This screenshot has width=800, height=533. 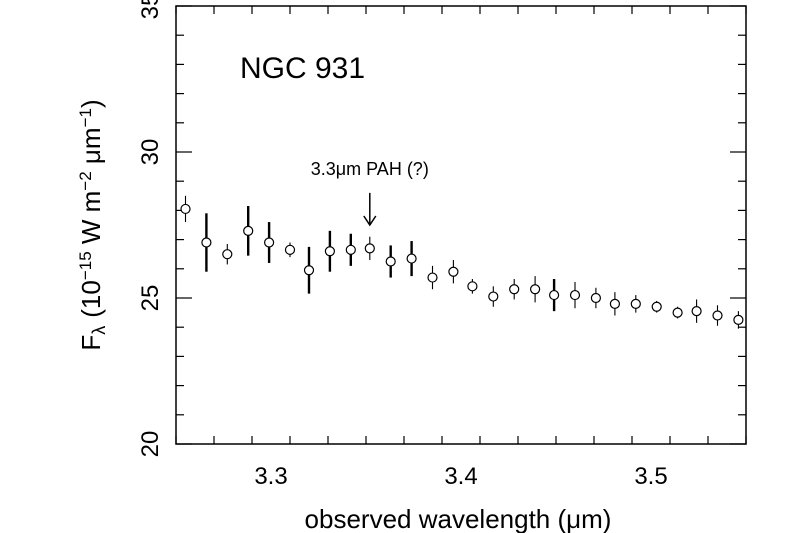 What do you see at coordinates (91, 299) in the screenshot?
I see `y-axis-title-units-open: (10` at bounding box center [91, 299].